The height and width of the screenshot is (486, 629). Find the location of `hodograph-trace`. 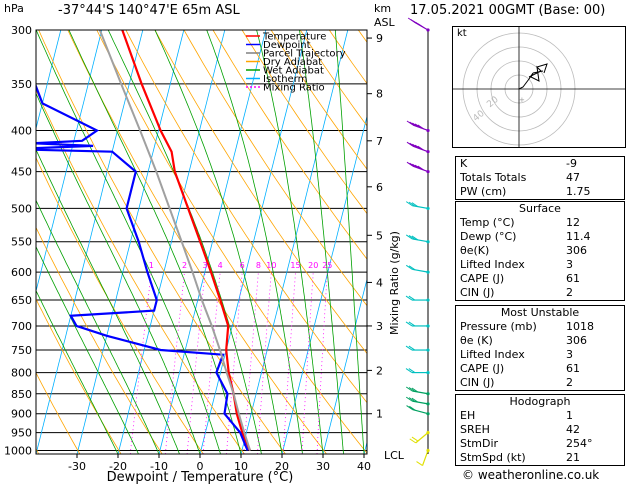

hodograph-trace is located at coordinates (530, 77).